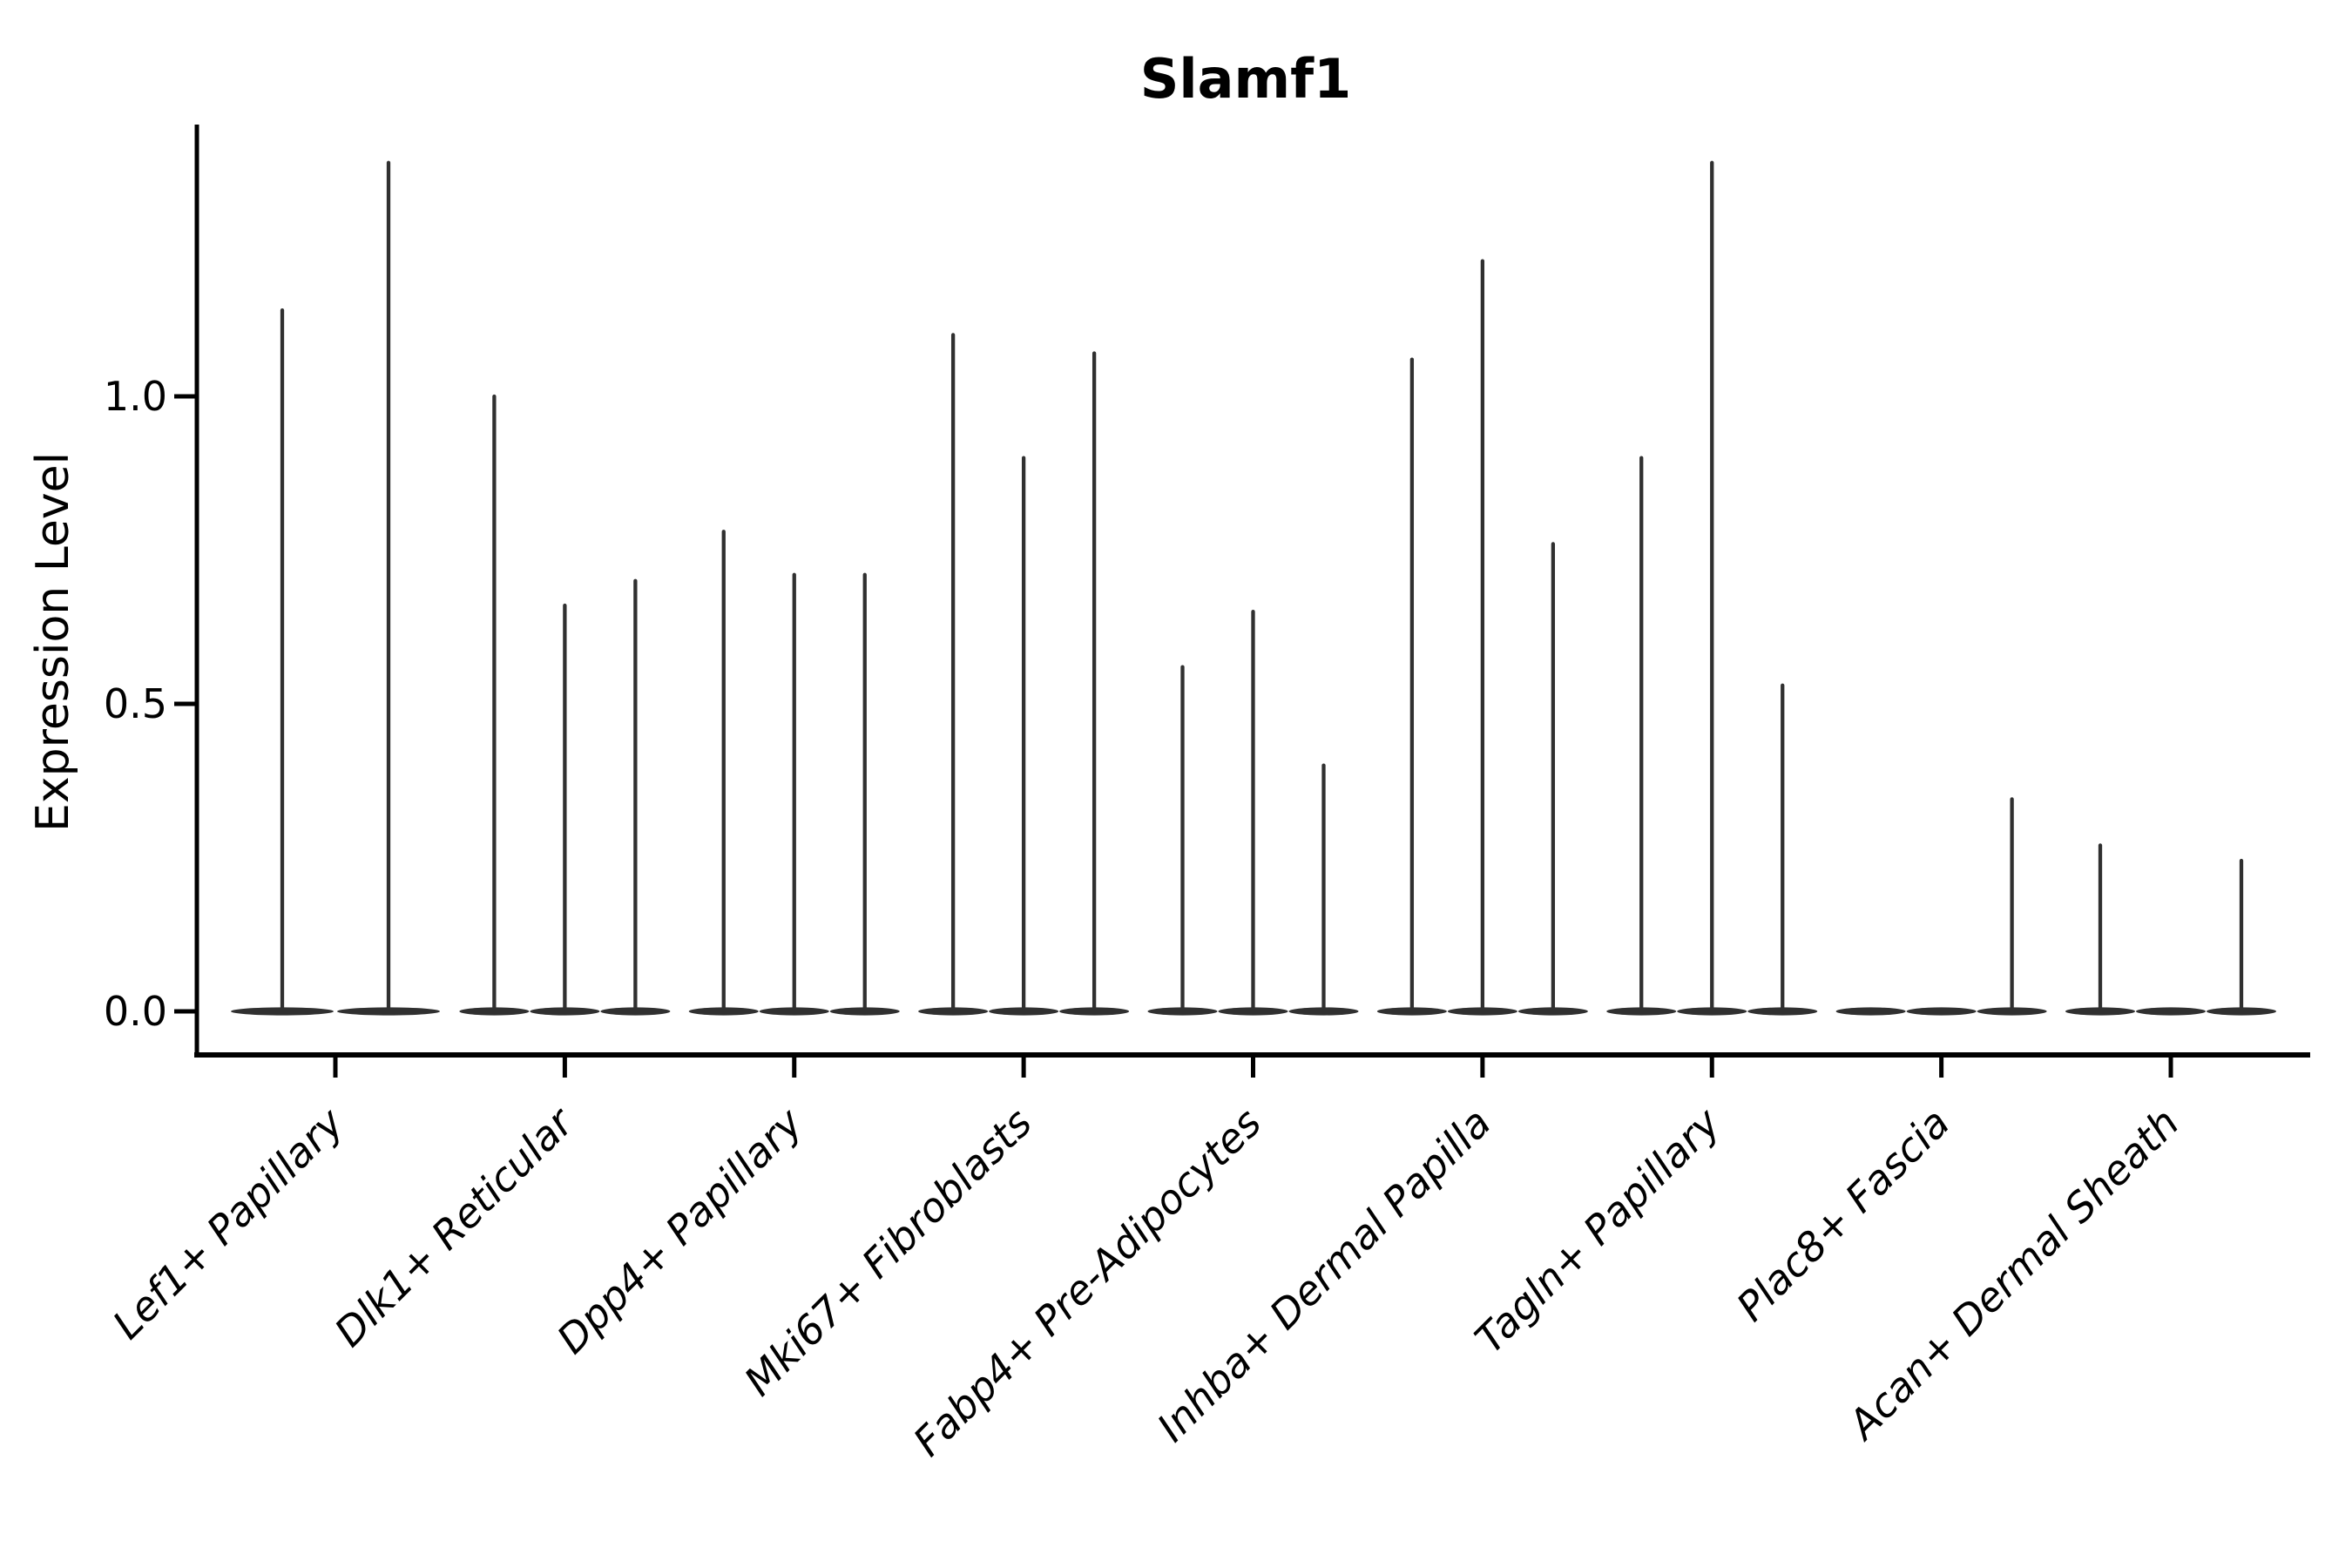  Describe the element at coordinates (1245, 79) in the screenshot. I see `chart-title: Slamf1` at that location.